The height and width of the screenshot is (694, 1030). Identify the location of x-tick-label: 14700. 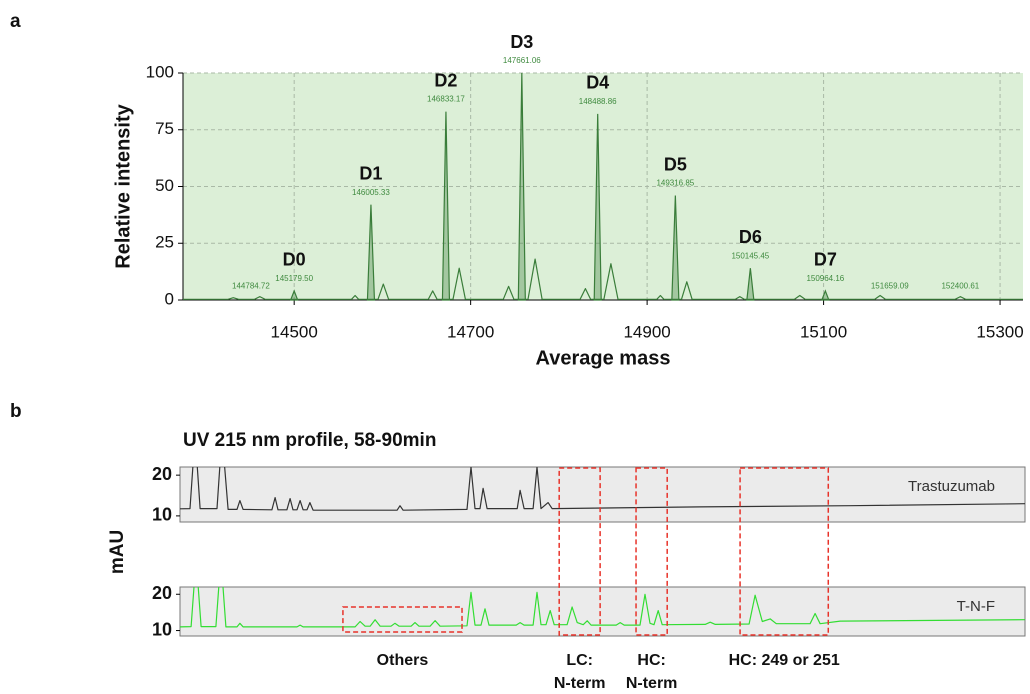
(470, 331).